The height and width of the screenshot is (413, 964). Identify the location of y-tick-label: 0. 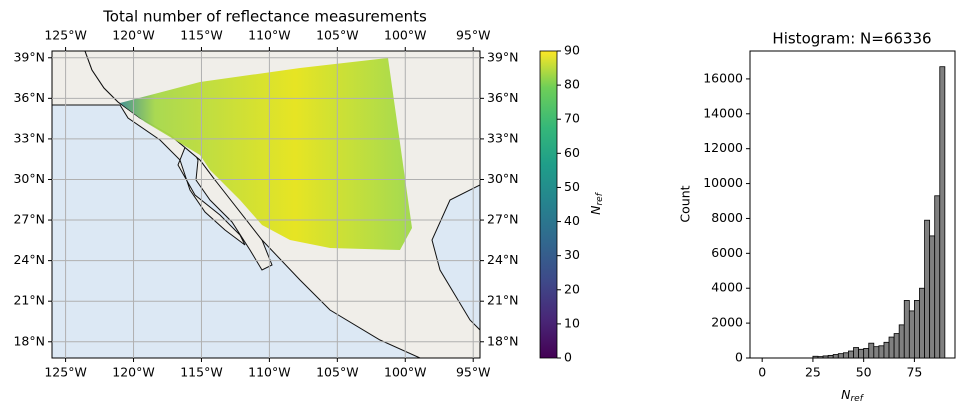
(739, 357).